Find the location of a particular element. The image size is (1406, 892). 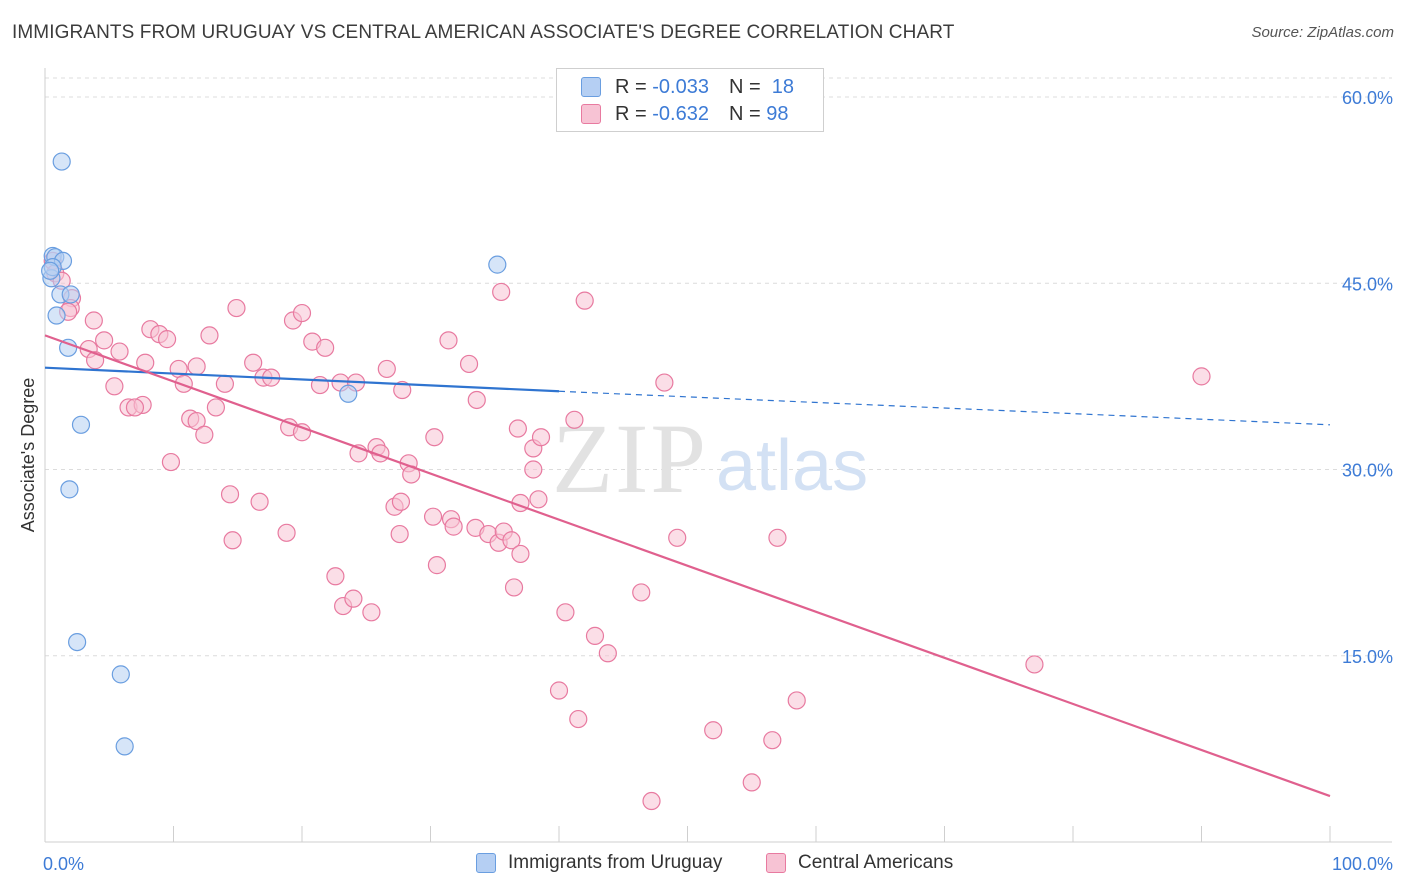

legend-r-value-2: -0.632 is located at coordinates (680, 113).